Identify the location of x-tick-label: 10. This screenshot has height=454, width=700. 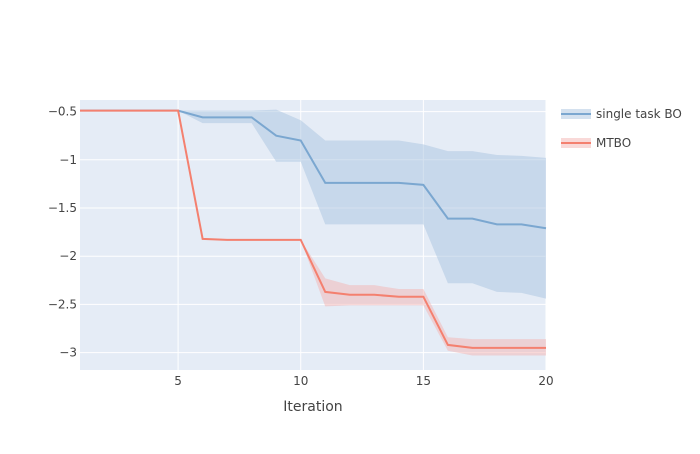
(300, 381).